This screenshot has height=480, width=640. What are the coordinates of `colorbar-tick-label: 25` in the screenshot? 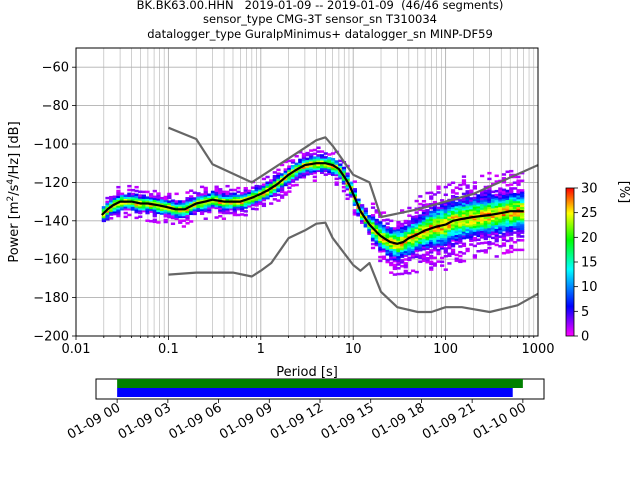 It's located at (589, 213).